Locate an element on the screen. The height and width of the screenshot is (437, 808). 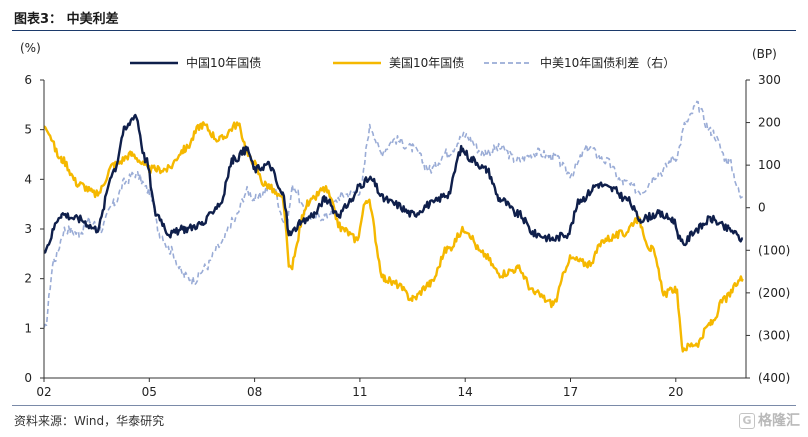
x-tick-label: 17 is located at coordinates (570, 392).